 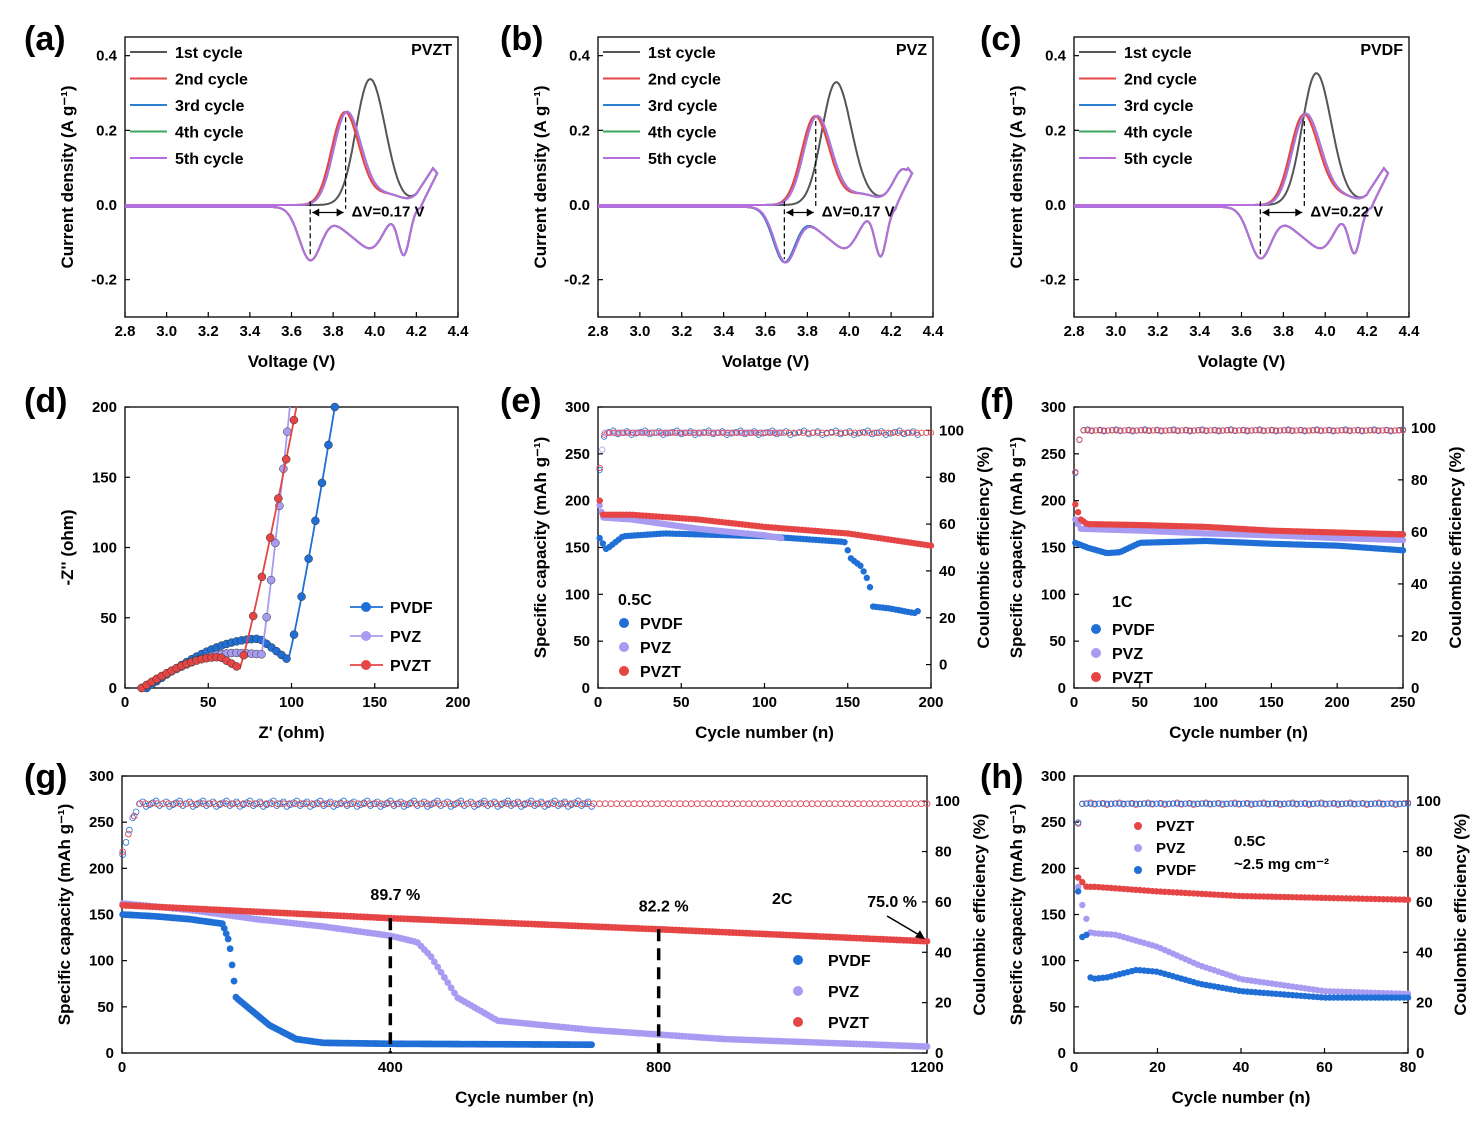 I want to click on y-tick-label: 200, so click(x=1053, y=501).